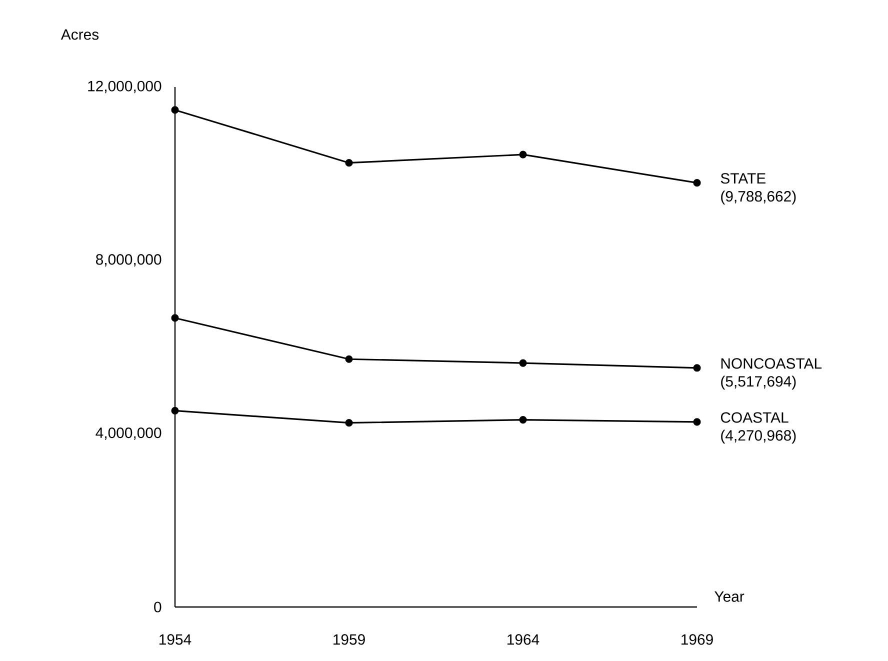  Describe the element at coordinates (754, 417) in the screenshot. I see `series-label: COASTAL` at that location.